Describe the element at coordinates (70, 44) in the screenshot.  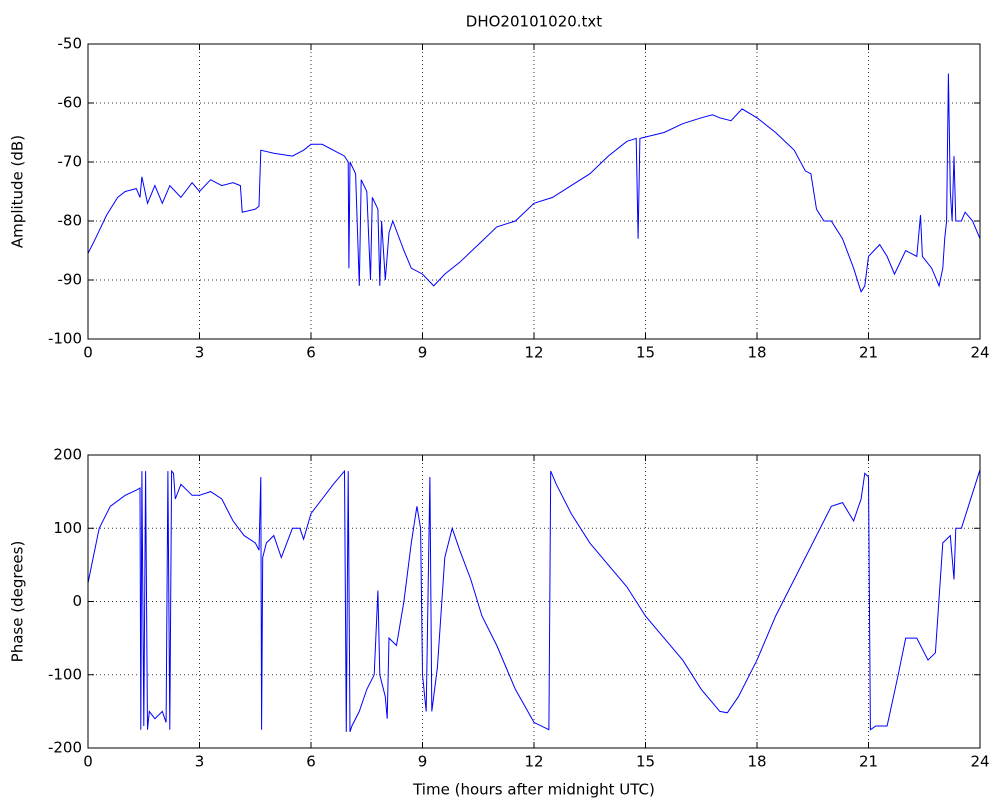
I see `y-tick-label: -50` at that location.